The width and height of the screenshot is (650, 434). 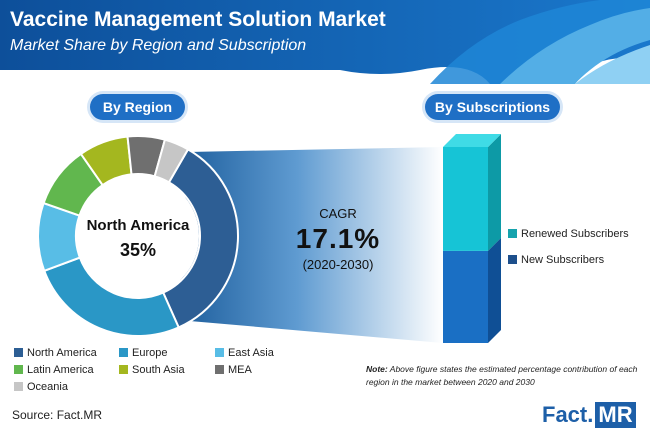 What do you see at coordinates (563, 259) in the screenshot?
I see `sub-legend-label: New Subscribers` at bounding box center [563, 259].